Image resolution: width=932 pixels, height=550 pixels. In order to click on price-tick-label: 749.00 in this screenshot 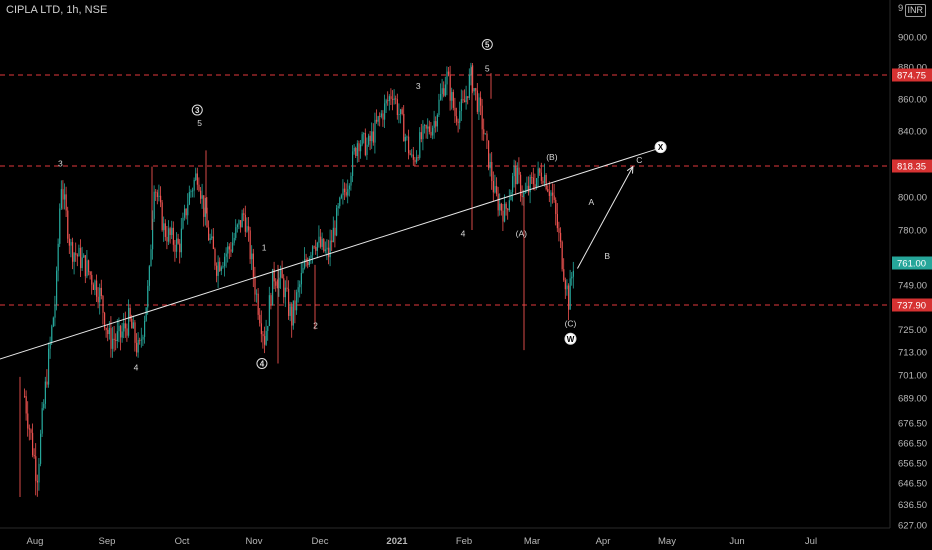, I will do `click(912, 285)`.